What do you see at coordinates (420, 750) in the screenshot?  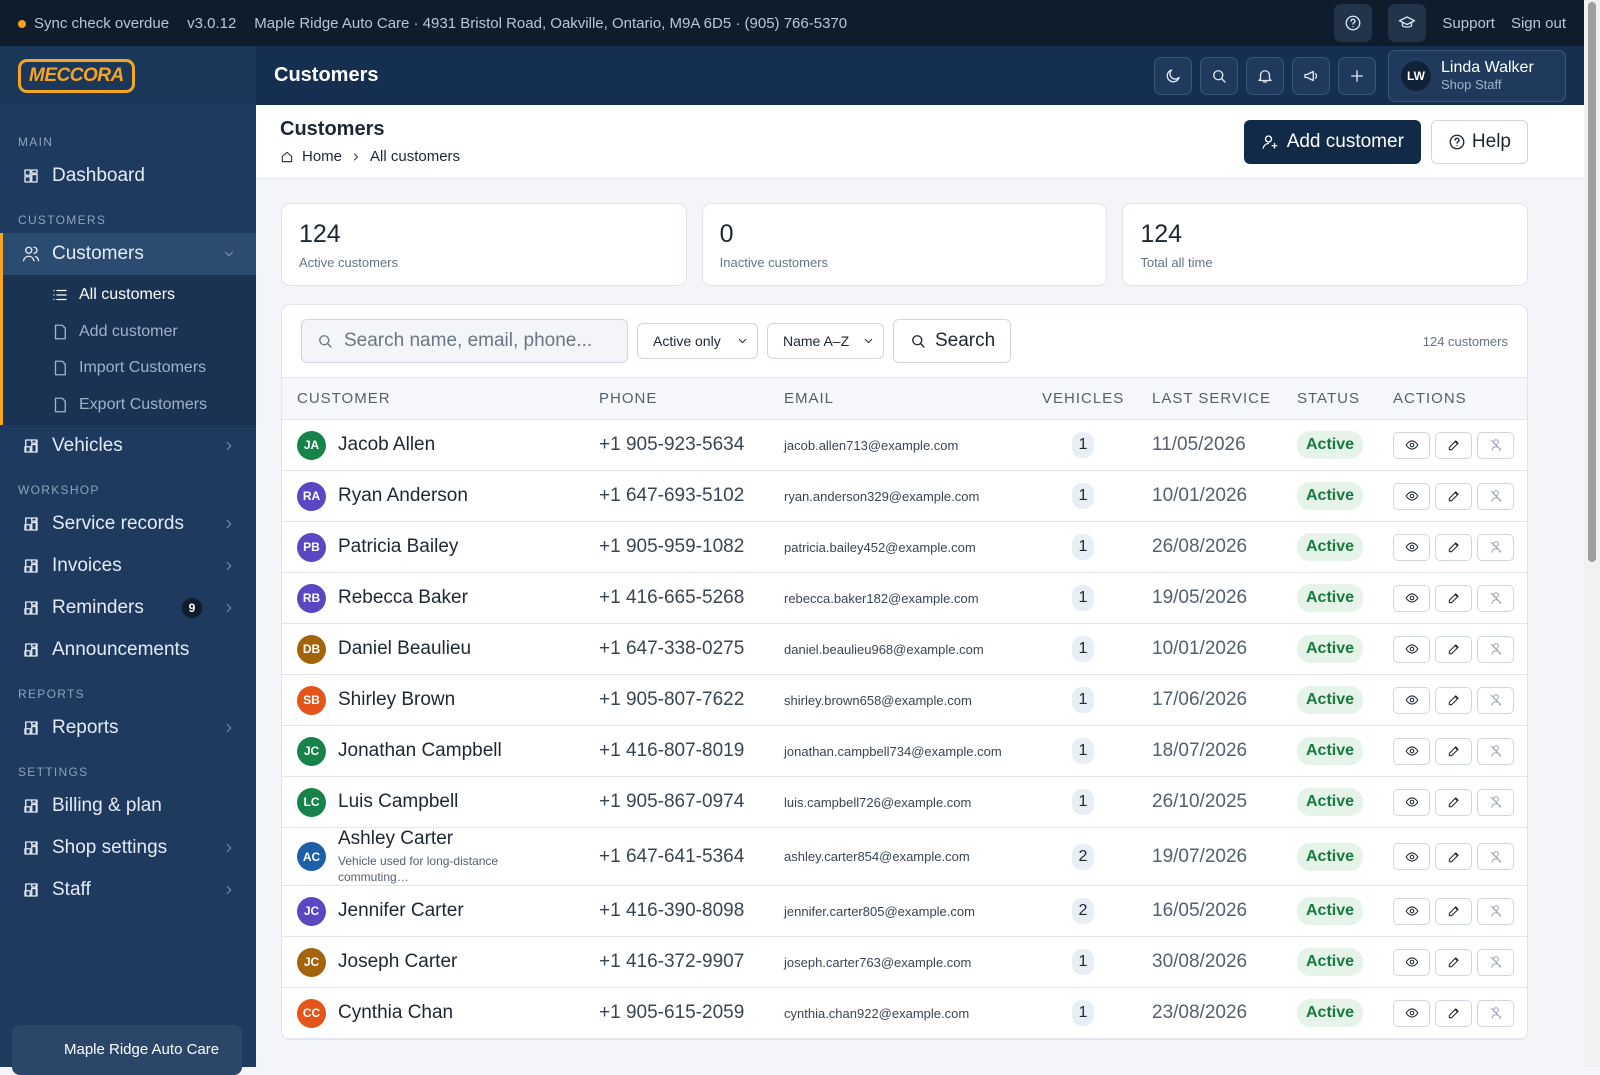 I see `customer-name: Jonathan Campbell` at bounding box center [420, 750].